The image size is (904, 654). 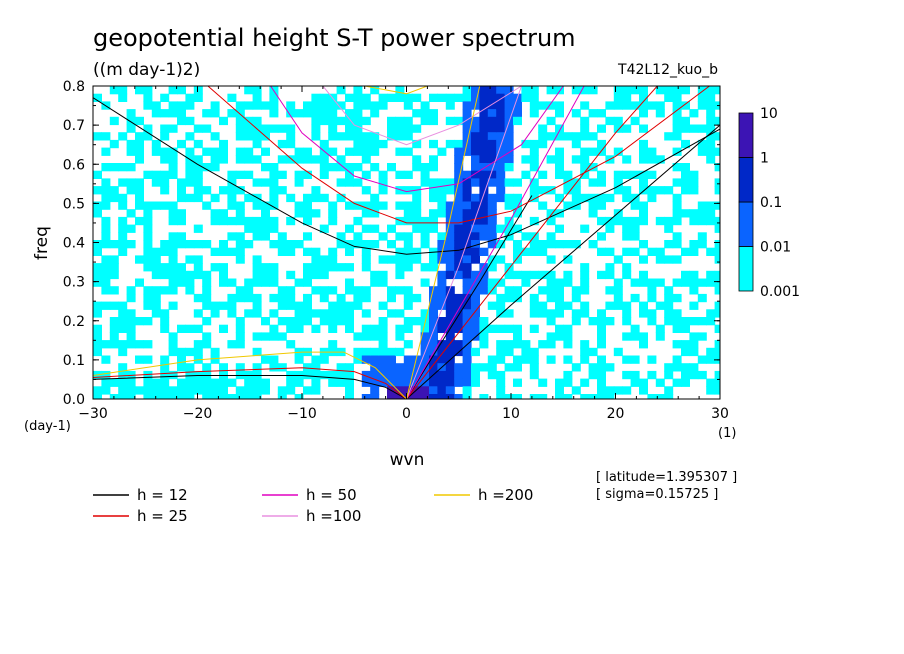 I want to click on colorbar-swatch, so click(x=746, y=135).